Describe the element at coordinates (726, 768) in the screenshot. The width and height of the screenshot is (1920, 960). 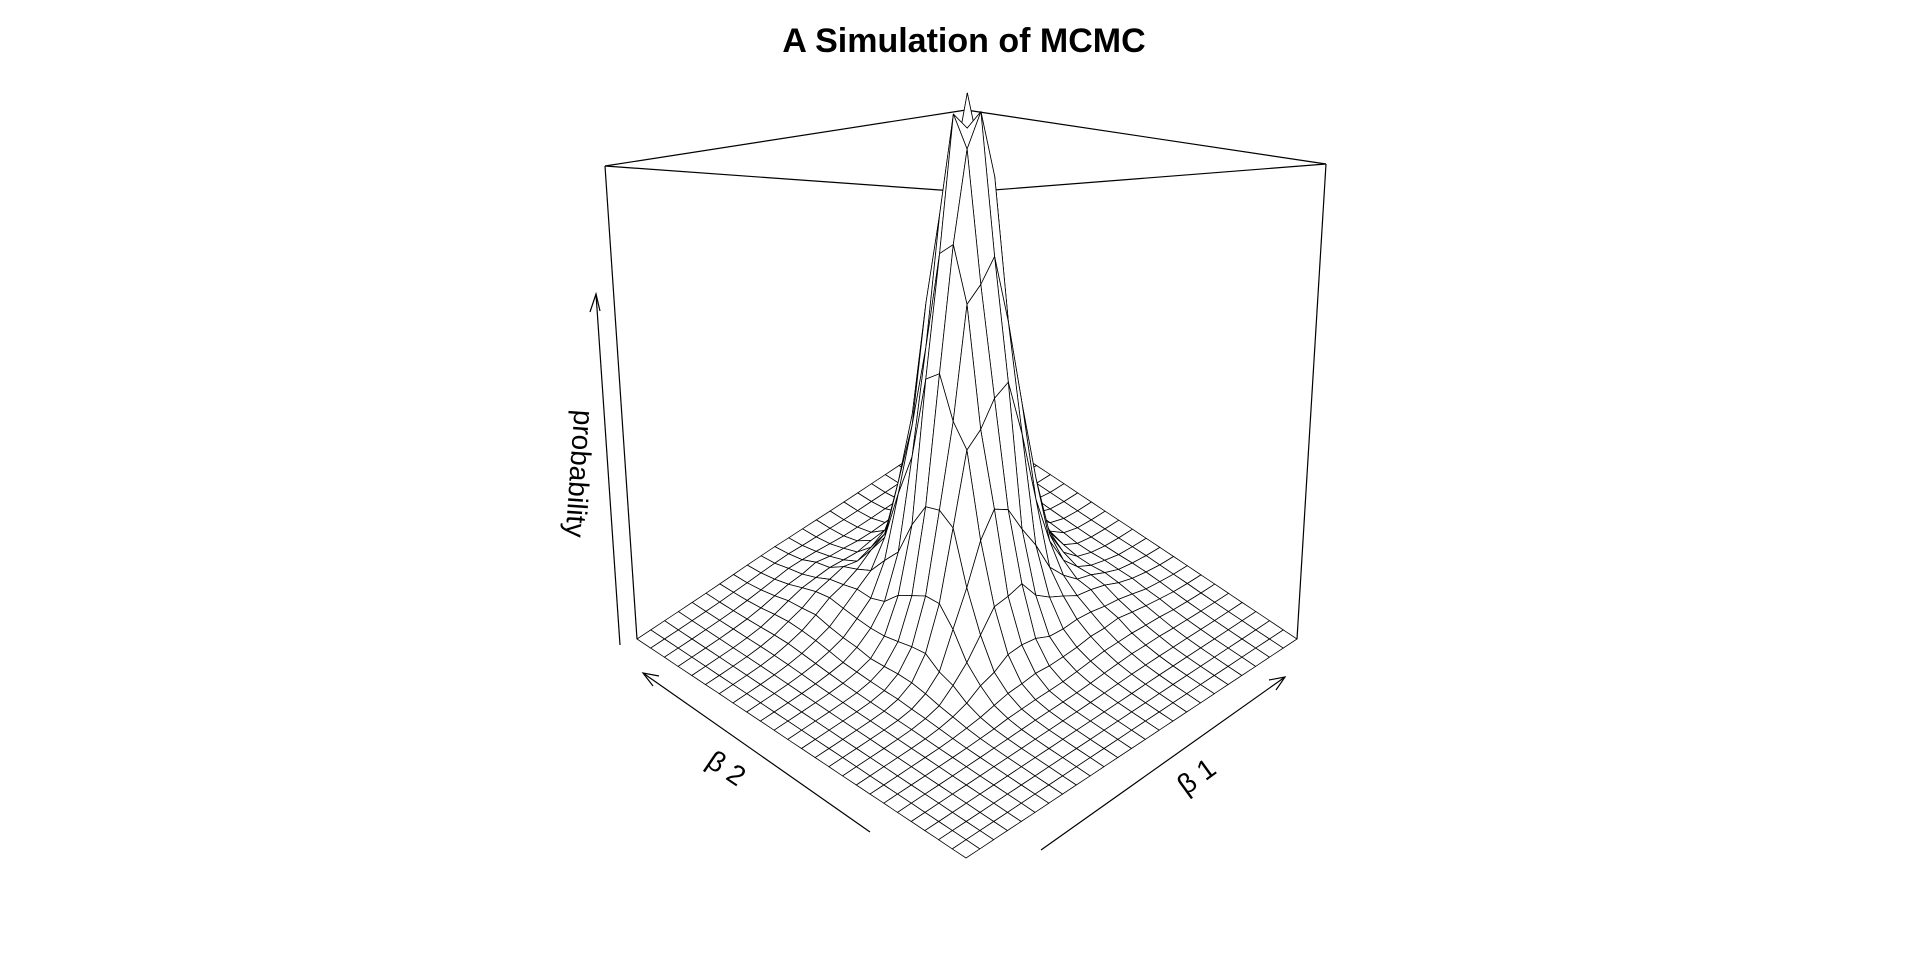
I see `y-axis-label: β 2` at that location.